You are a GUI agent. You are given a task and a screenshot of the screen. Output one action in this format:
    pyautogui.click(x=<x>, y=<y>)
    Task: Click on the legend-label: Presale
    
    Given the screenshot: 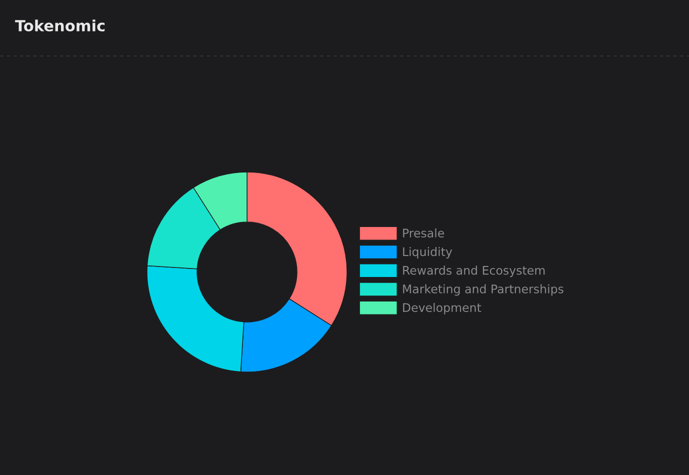 What is the action you would take?
    pyautogui.click(x=423, y=233)
    